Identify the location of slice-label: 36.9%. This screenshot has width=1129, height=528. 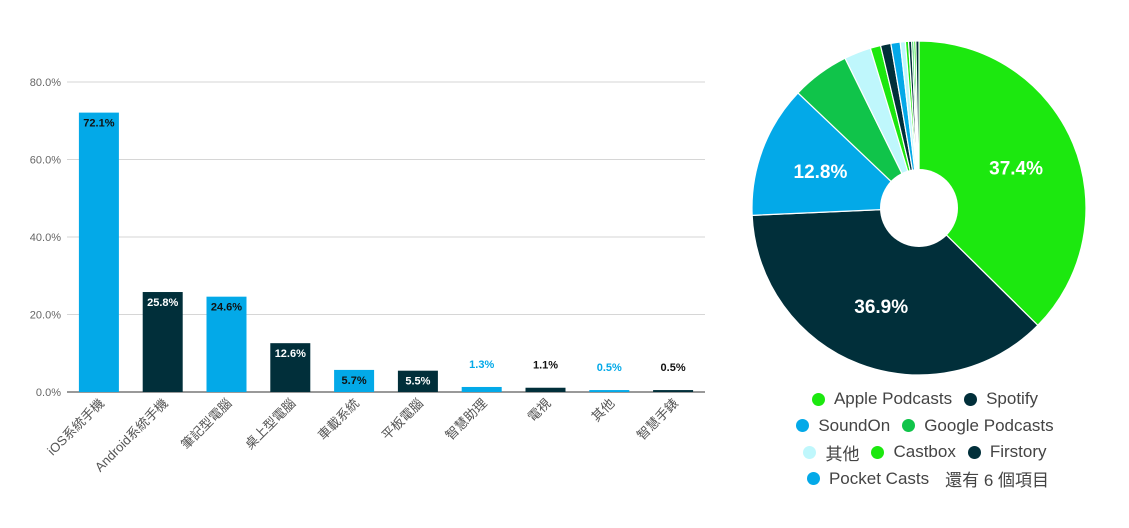
(881, 307).